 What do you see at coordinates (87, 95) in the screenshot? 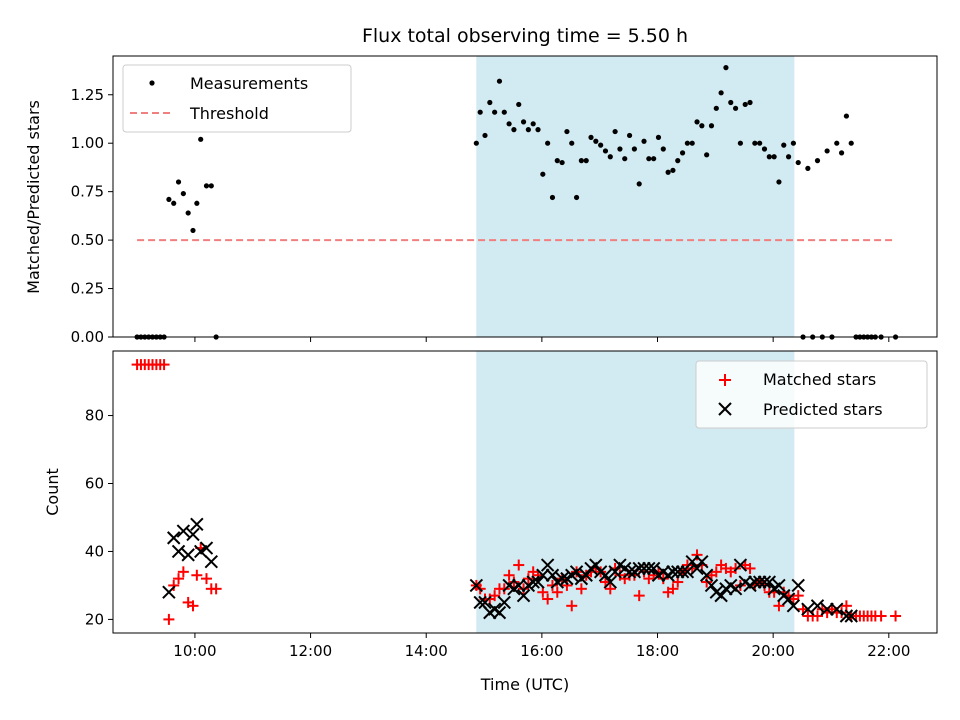
I see `y-tick-label: 1.25` at bounding box center [87, 95].